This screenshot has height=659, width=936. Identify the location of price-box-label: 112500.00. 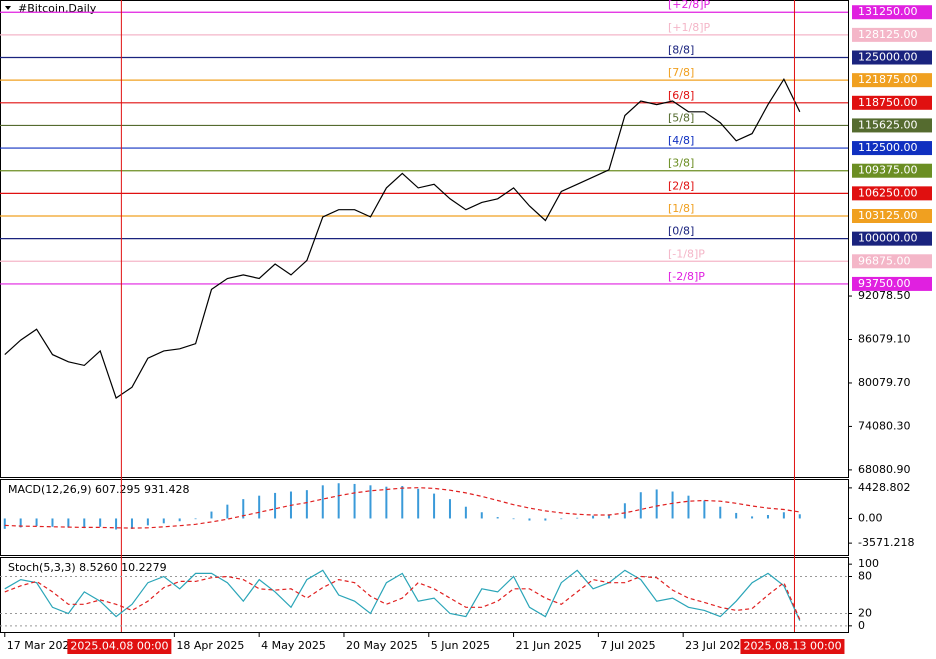
(888, 147).